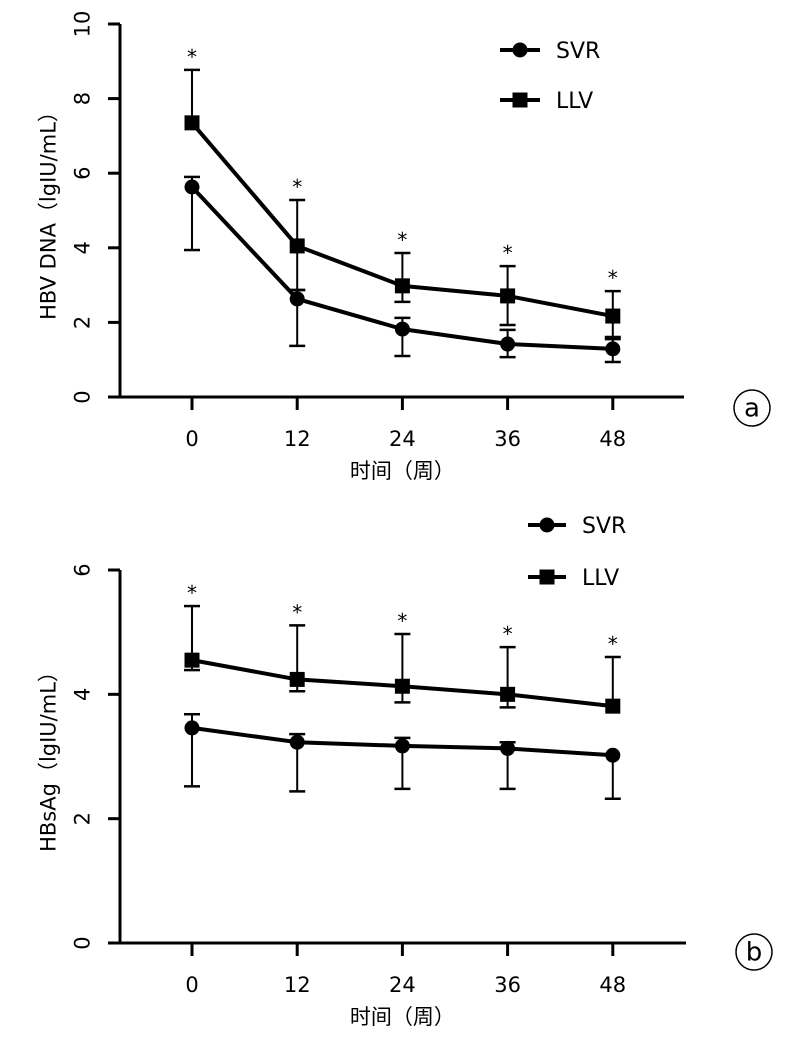  I want to click on y-axis-title: HBsAg（lgIU/mL）, so click(48, 756).